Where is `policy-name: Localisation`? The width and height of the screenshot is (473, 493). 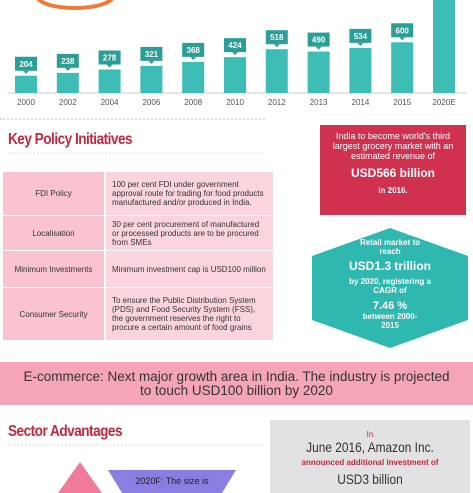
policy-name: Localisation is located at coordinates (53, 233).